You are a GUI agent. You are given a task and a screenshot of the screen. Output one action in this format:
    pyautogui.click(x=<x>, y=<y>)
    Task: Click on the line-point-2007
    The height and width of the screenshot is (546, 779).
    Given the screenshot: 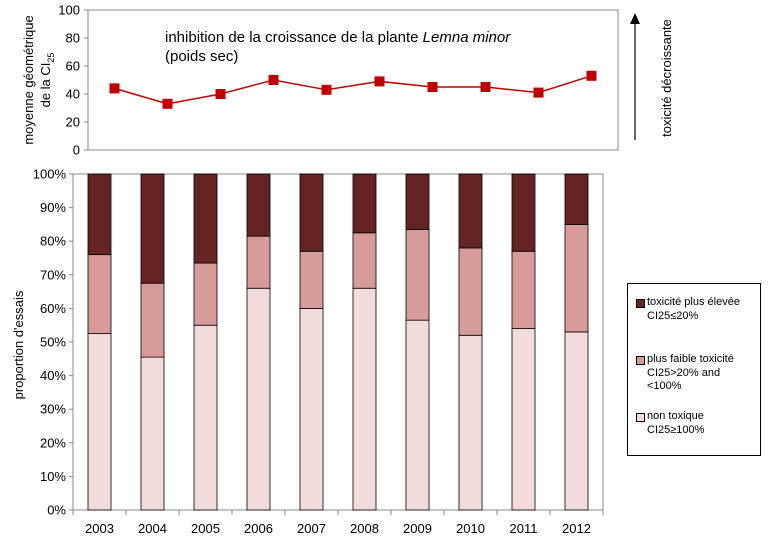 What is the action you would take?
    pyautogui.click(x=326, y=89)
    